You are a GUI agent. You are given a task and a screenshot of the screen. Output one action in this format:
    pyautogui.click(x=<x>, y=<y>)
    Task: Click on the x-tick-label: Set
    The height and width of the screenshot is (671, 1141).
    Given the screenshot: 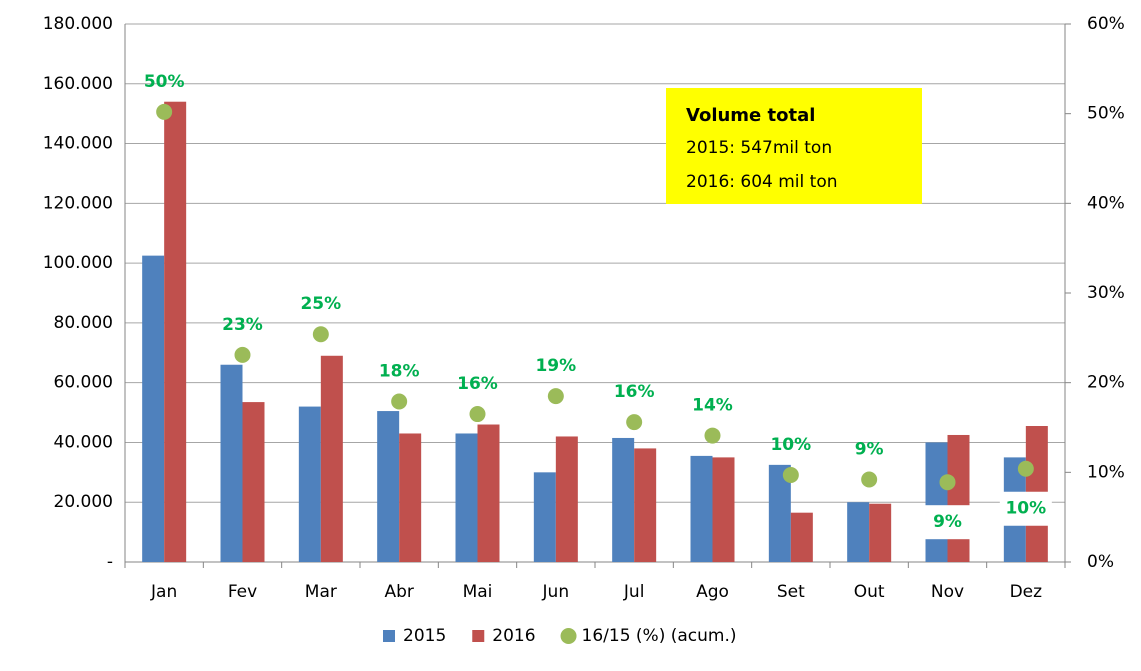 What is the action you would take?
    pyautogui.click(x=791, y=592)
    